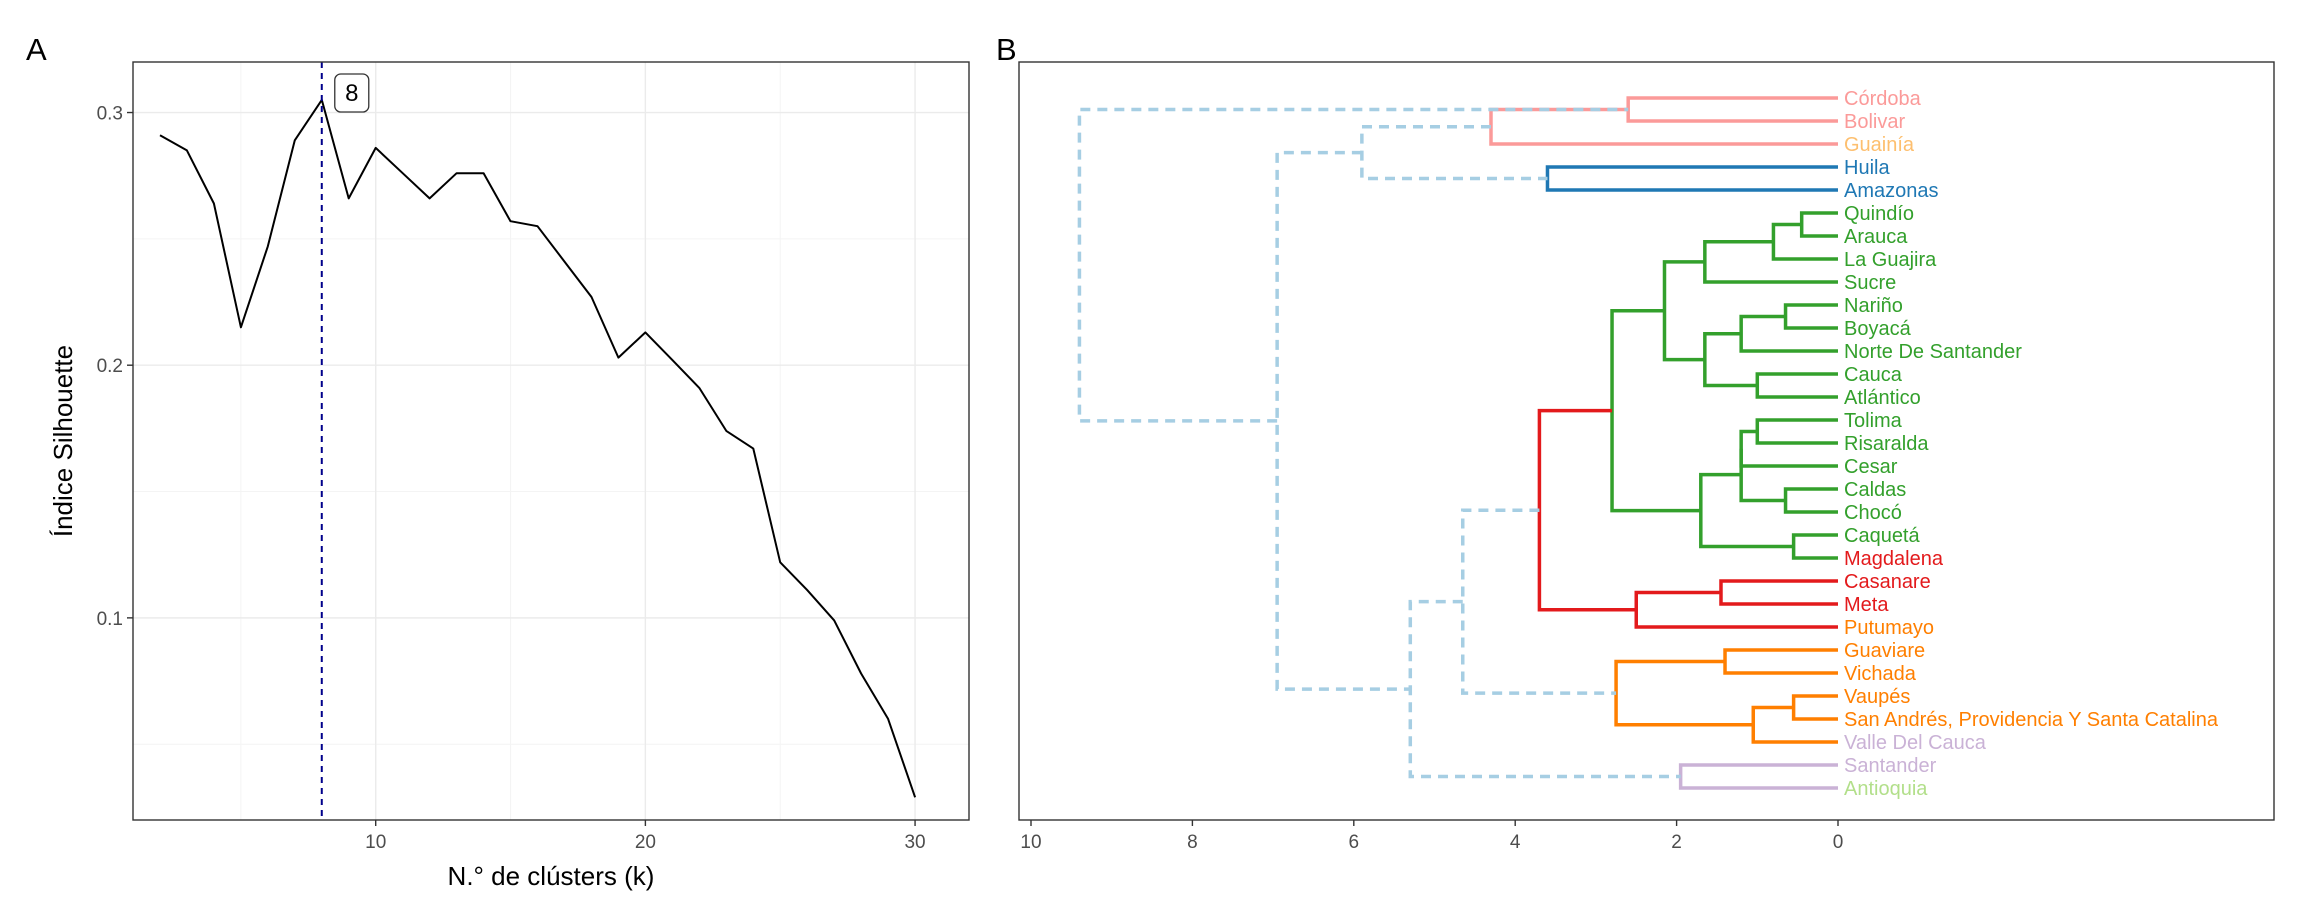  I want to click on leaf-label: Guainía, so click(1879, 145).